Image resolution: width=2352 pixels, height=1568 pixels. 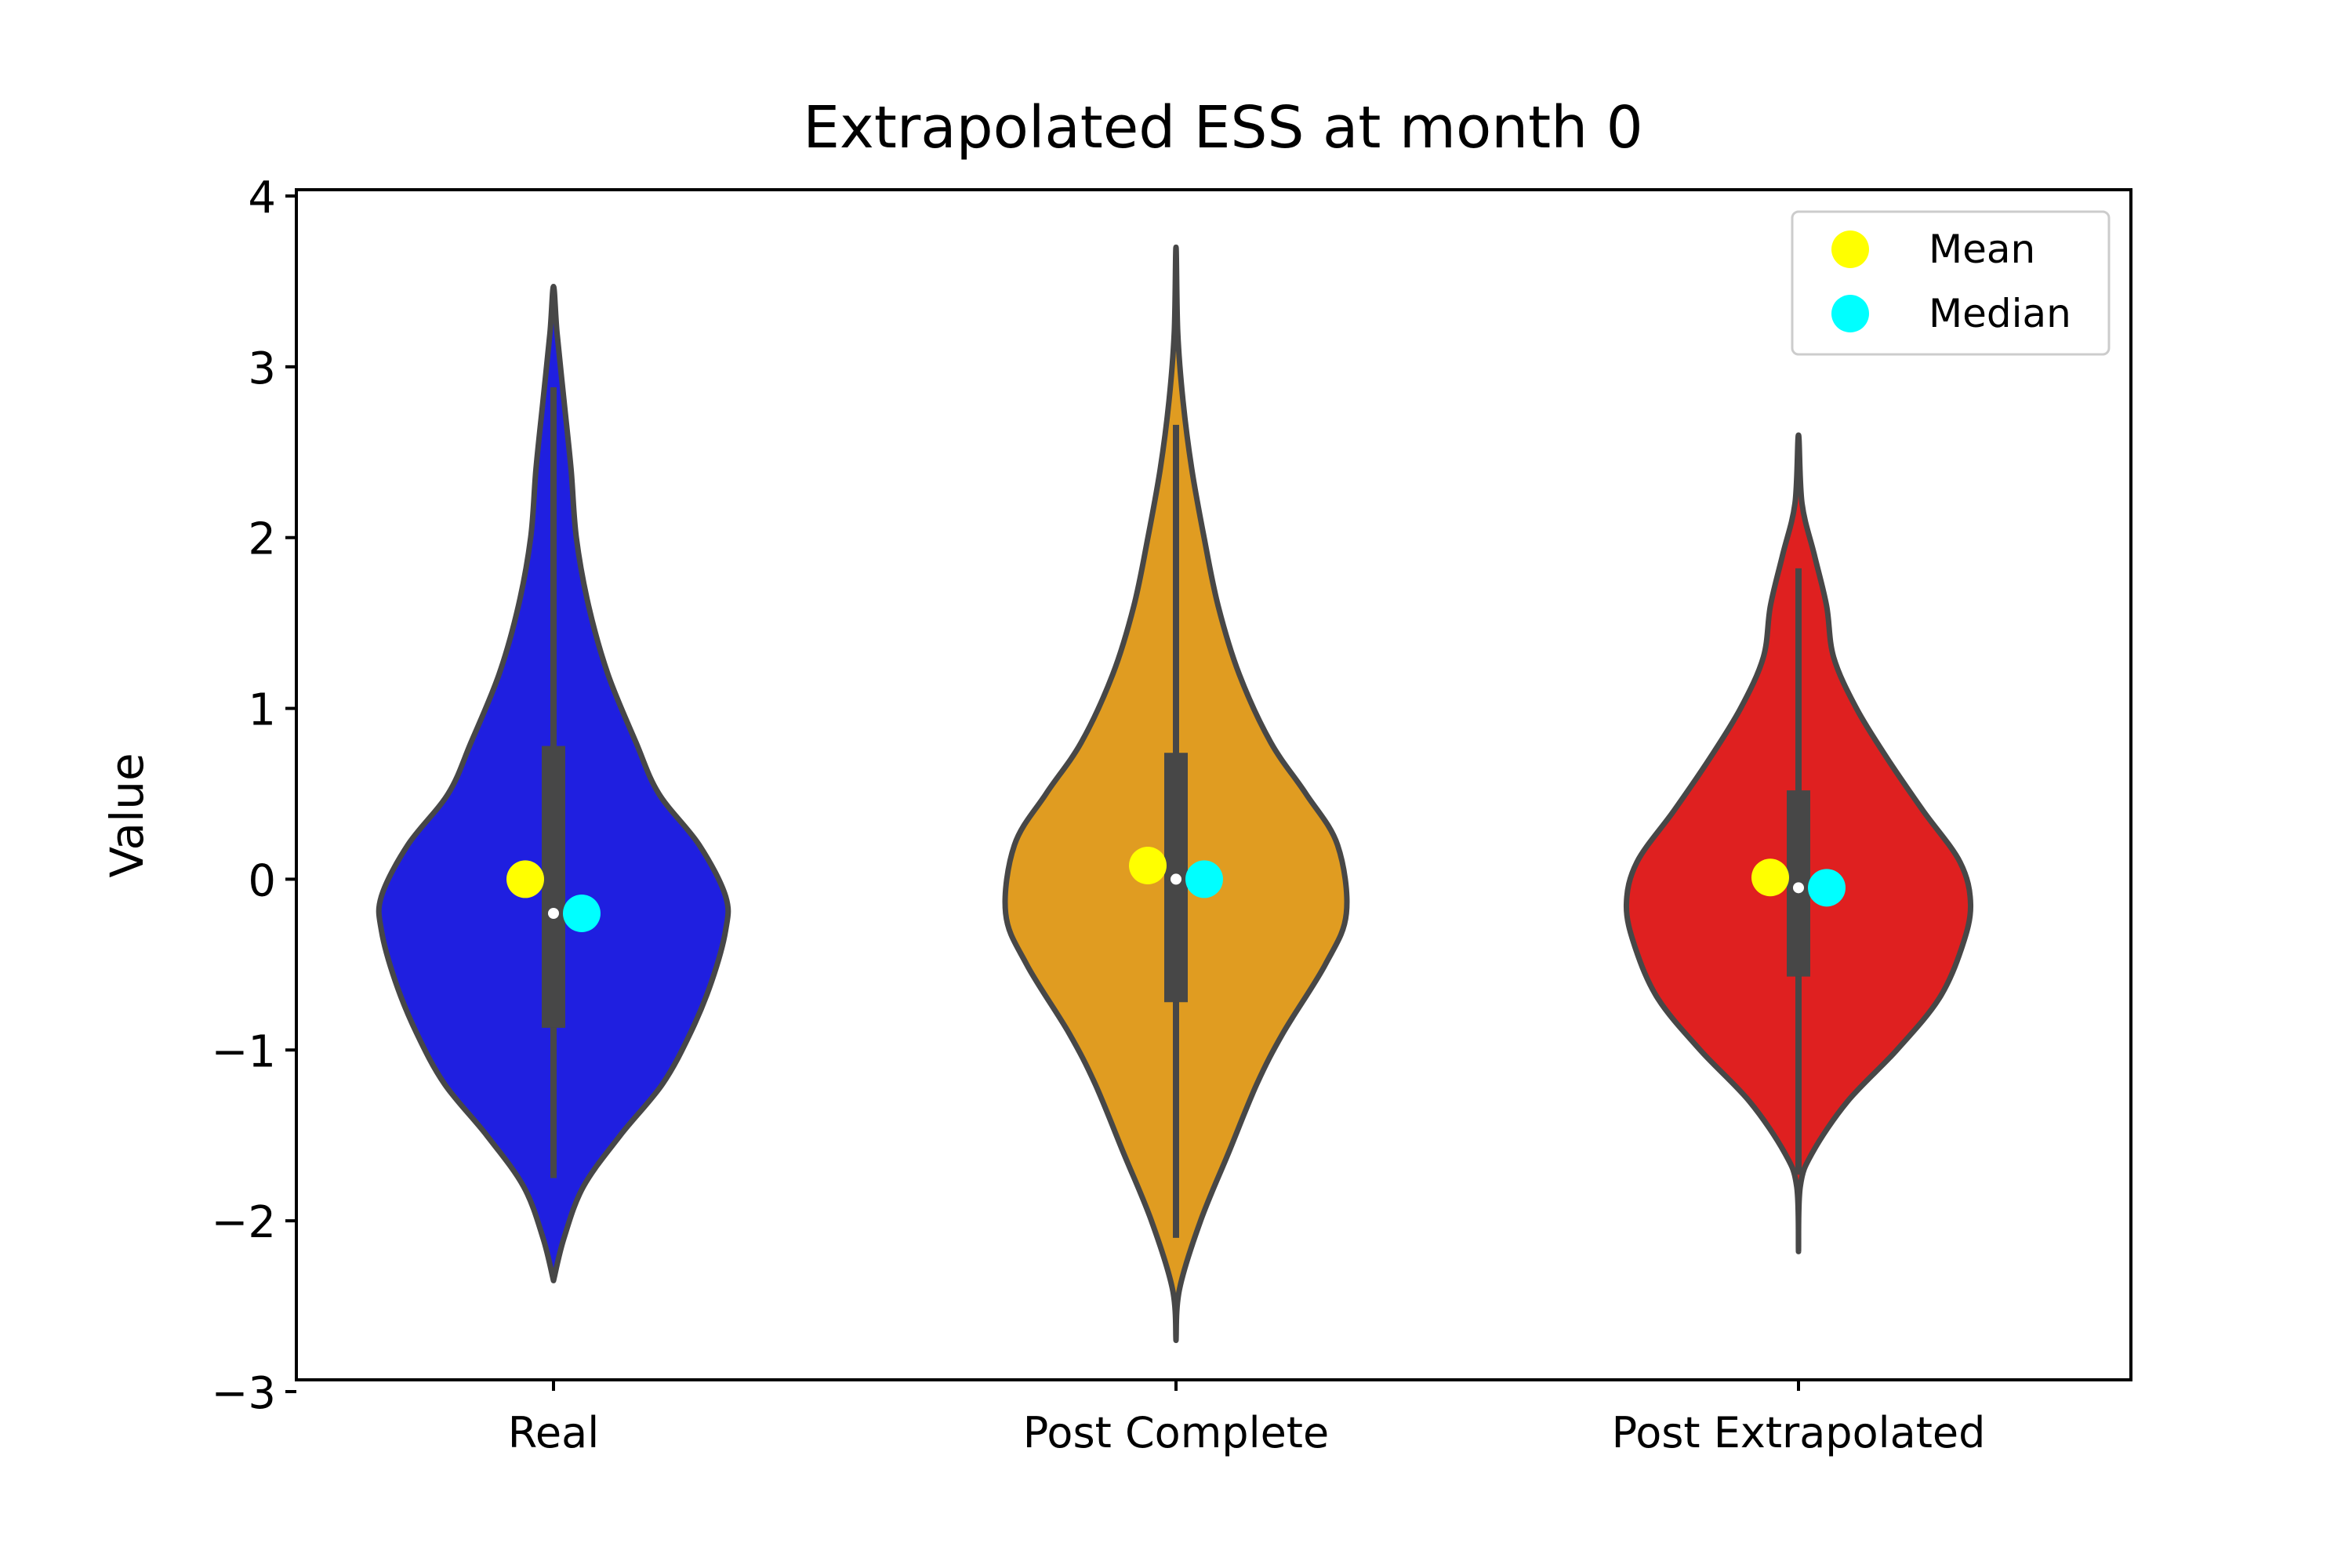 I want to click on iqr-box, so click(x=553, y=887).